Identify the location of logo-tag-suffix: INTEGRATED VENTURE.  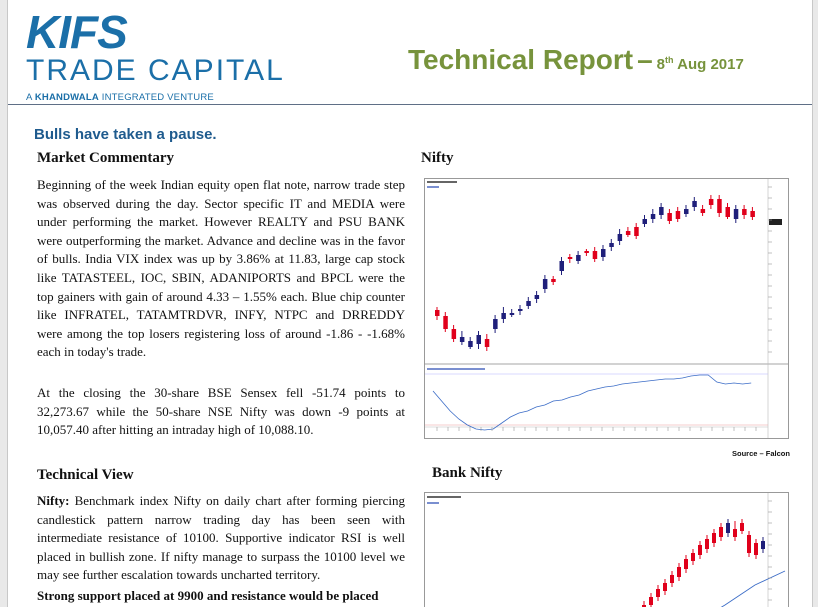
(157, 97).